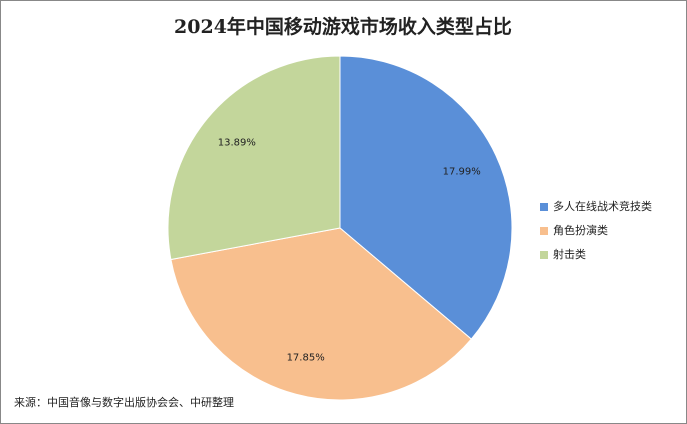  Describe the element at coordinates (124, 402) in the screenshot. I see `source-note: 来源：中国音像与数字出版协会会、中研整理` at that location.